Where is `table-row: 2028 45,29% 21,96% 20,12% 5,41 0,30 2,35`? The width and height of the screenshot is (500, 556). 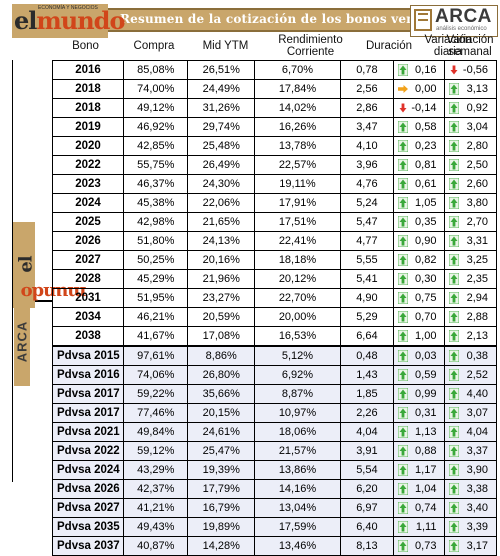
table-row: 2028 45,29% 21,96% 20,12% 5,41 0,30 2,35 is located at coordinates (274, 279).